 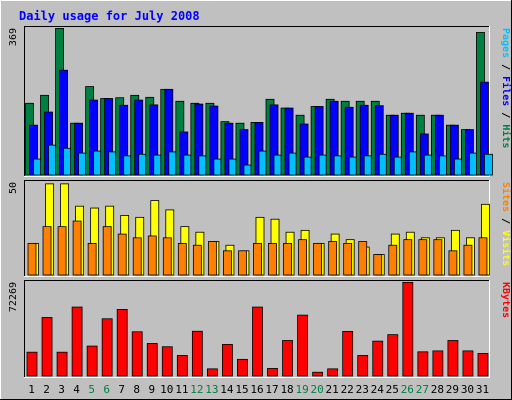 I want to click on legend-kbytes: KBytes, so click(x=505, y=300).